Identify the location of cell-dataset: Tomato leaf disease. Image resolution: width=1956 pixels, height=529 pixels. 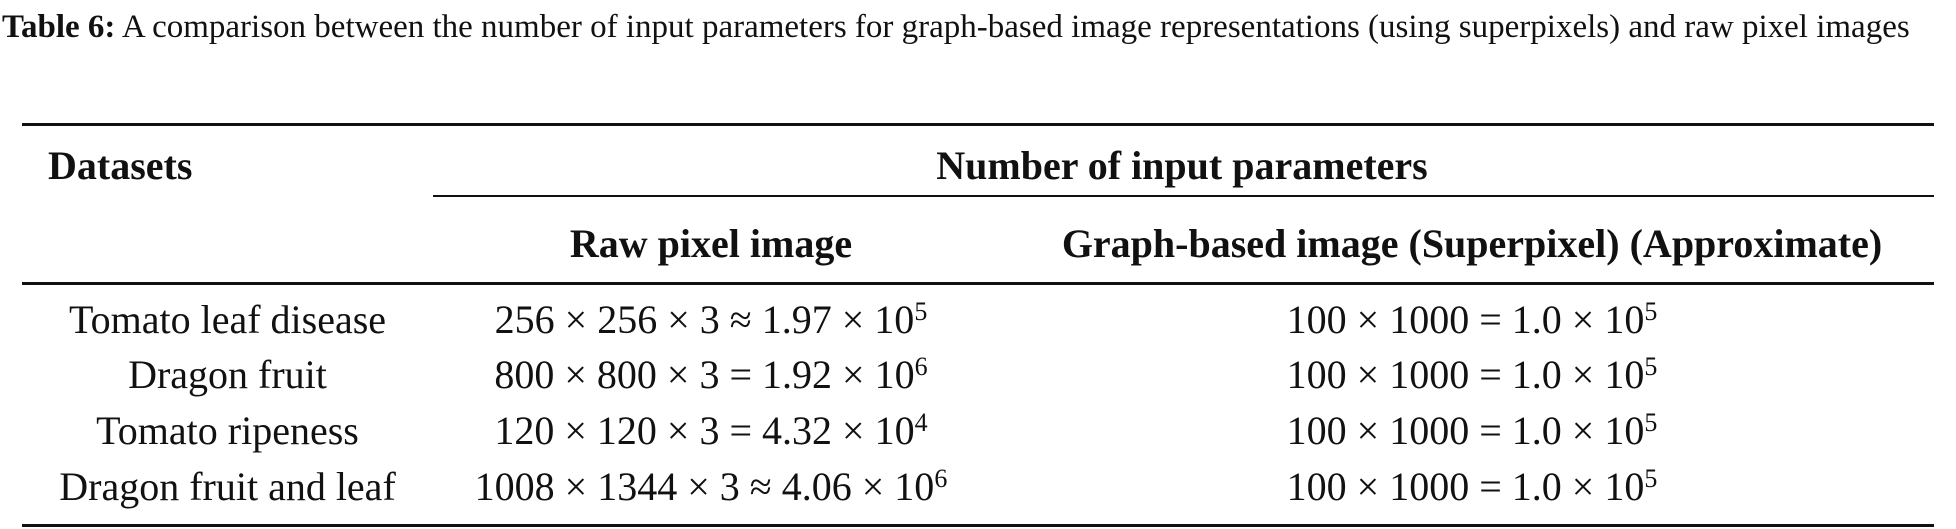
(227, 320).